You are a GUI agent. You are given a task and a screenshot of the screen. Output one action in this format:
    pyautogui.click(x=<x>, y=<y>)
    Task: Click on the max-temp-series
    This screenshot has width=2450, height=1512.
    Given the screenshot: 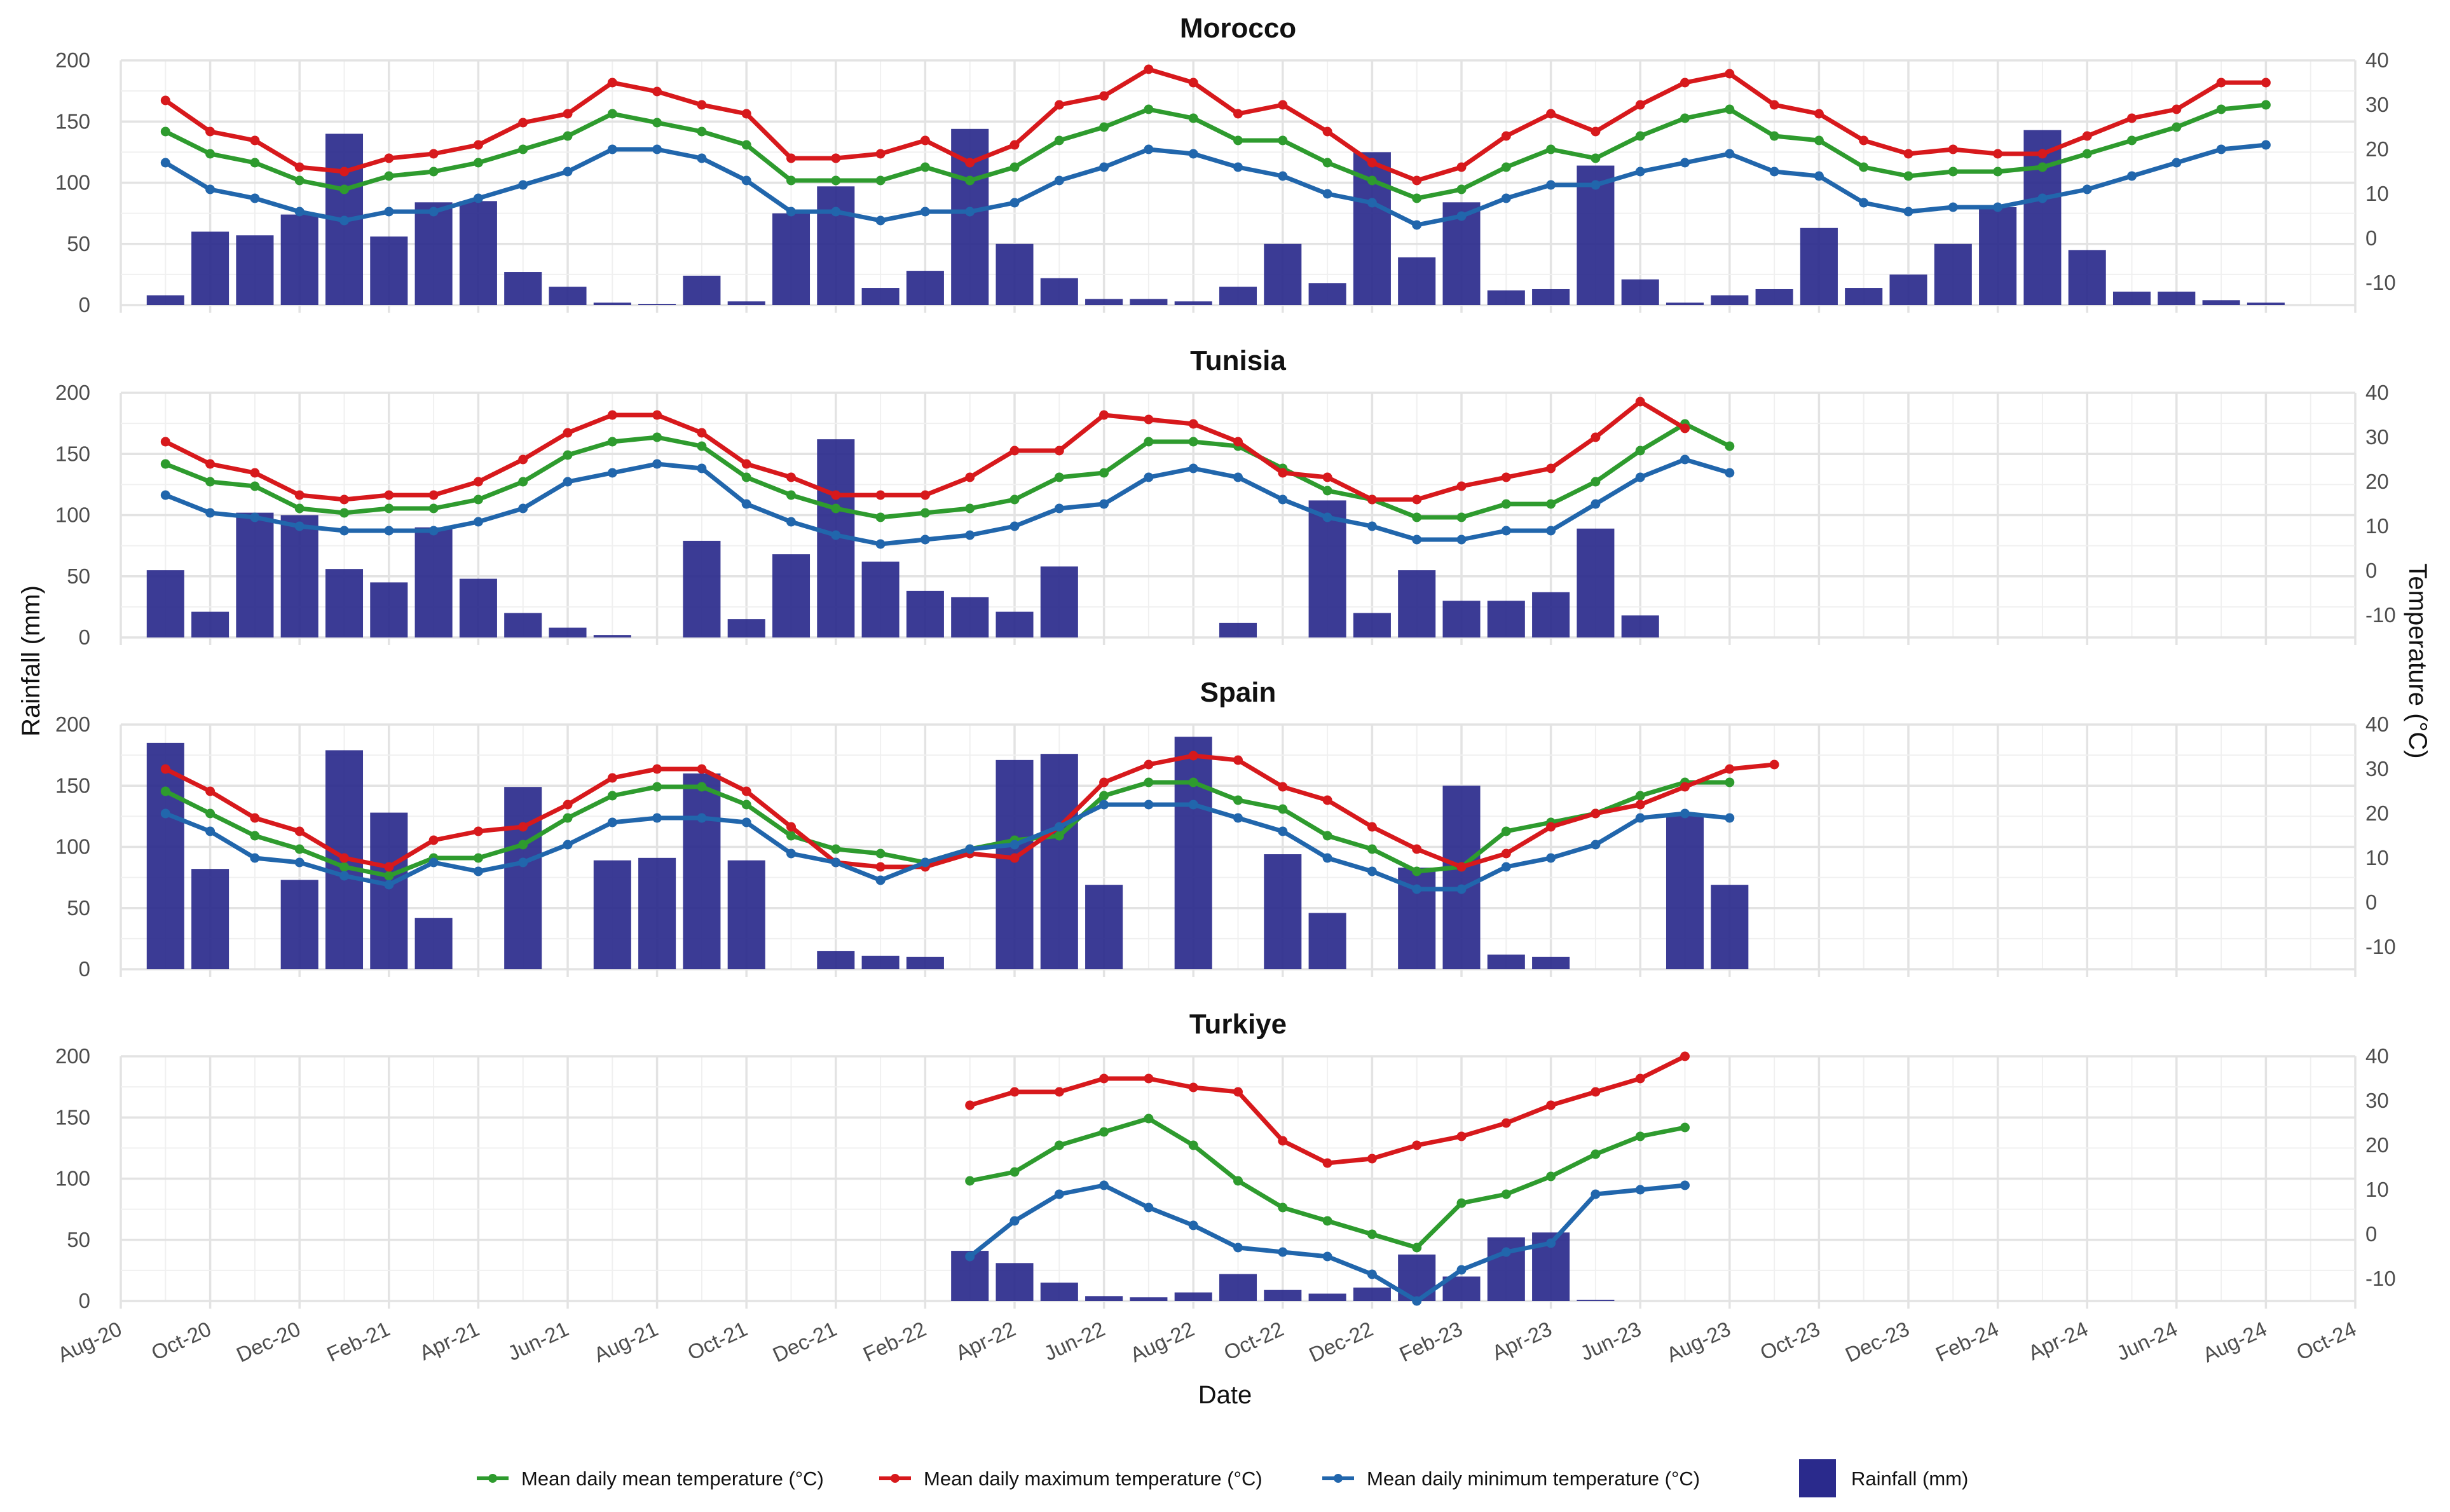 What is the action you would take?
    pyautogui.click(x=1215, y=125)
    